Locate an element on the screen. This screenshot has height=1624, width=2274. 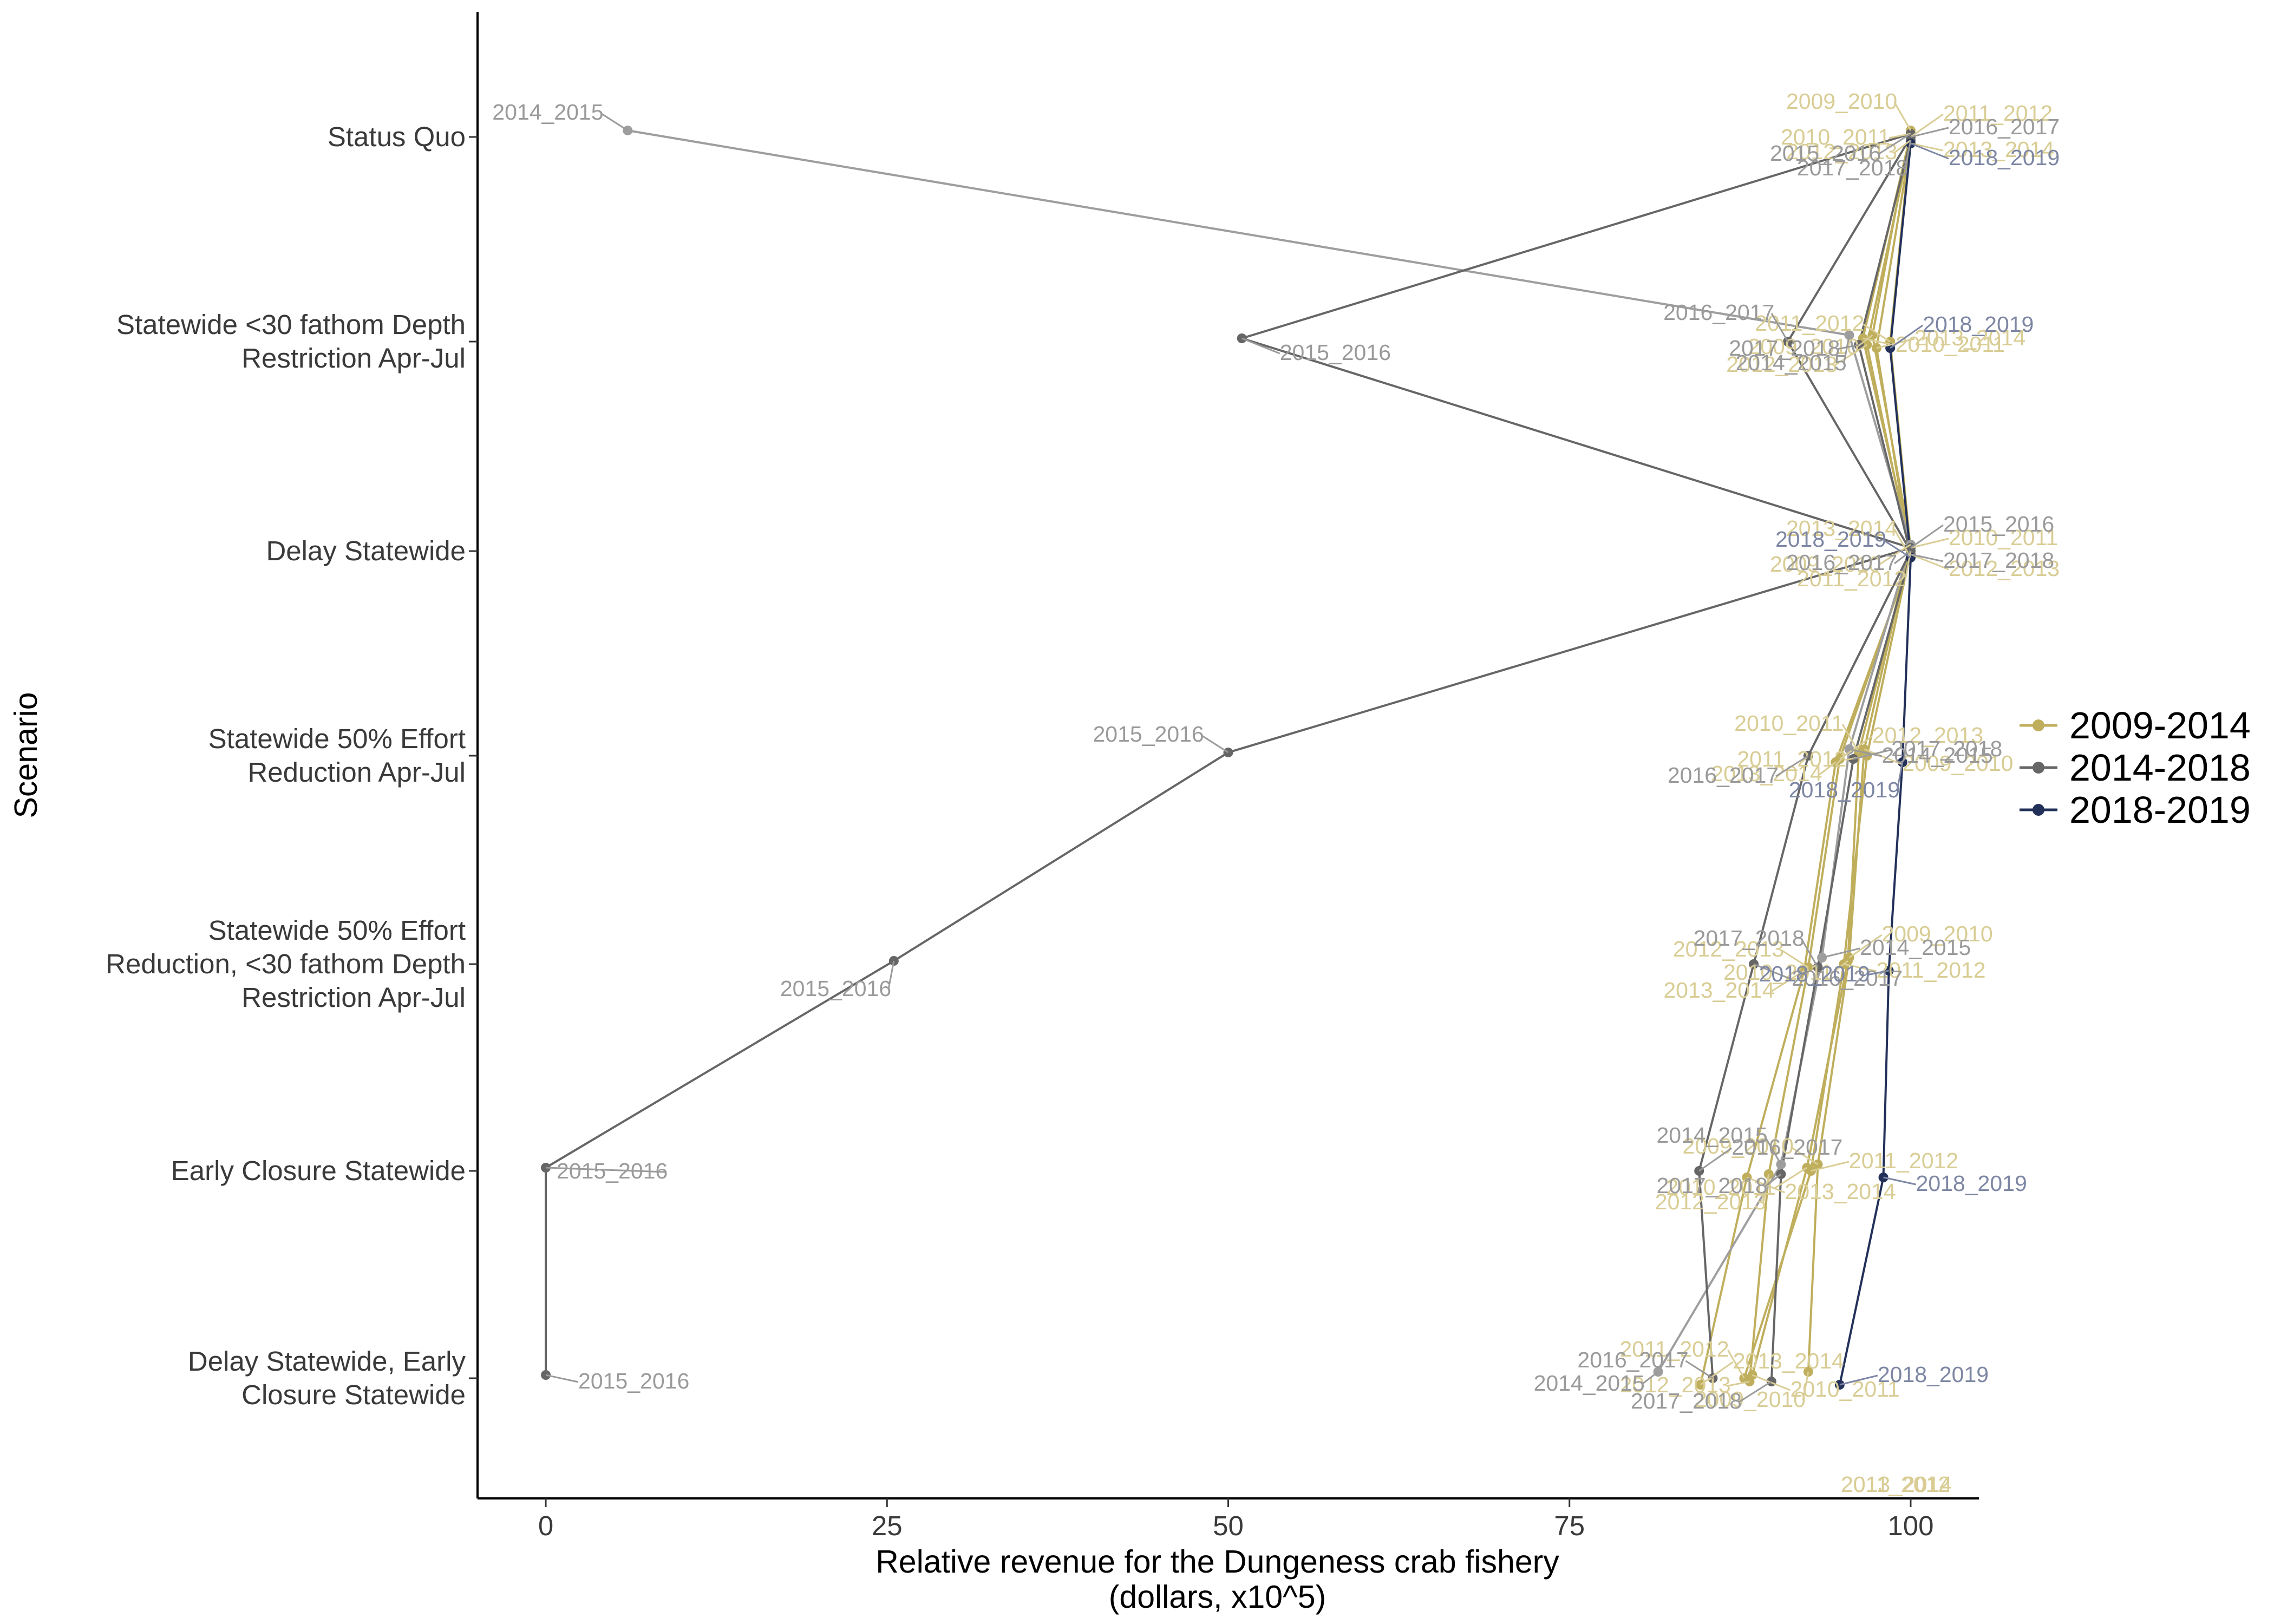
x-tick-label: 100 is located at coordinates (1910, 1526).